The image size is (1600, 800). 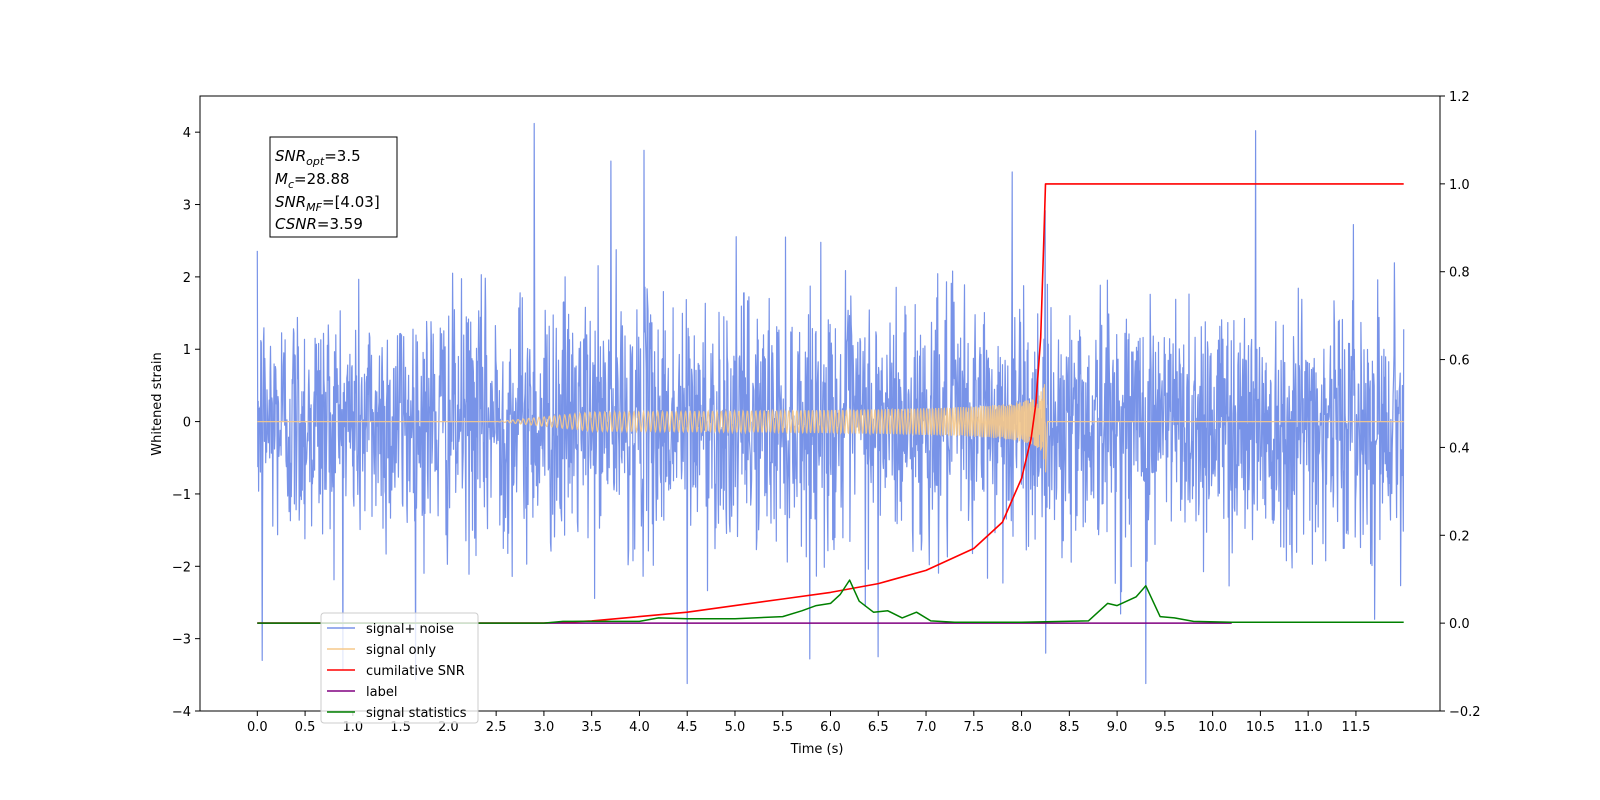 What do you see at coordinates (181, 712) in the screenshot?
I see `y-tick-label: −4` at bounding box center [181, 712].